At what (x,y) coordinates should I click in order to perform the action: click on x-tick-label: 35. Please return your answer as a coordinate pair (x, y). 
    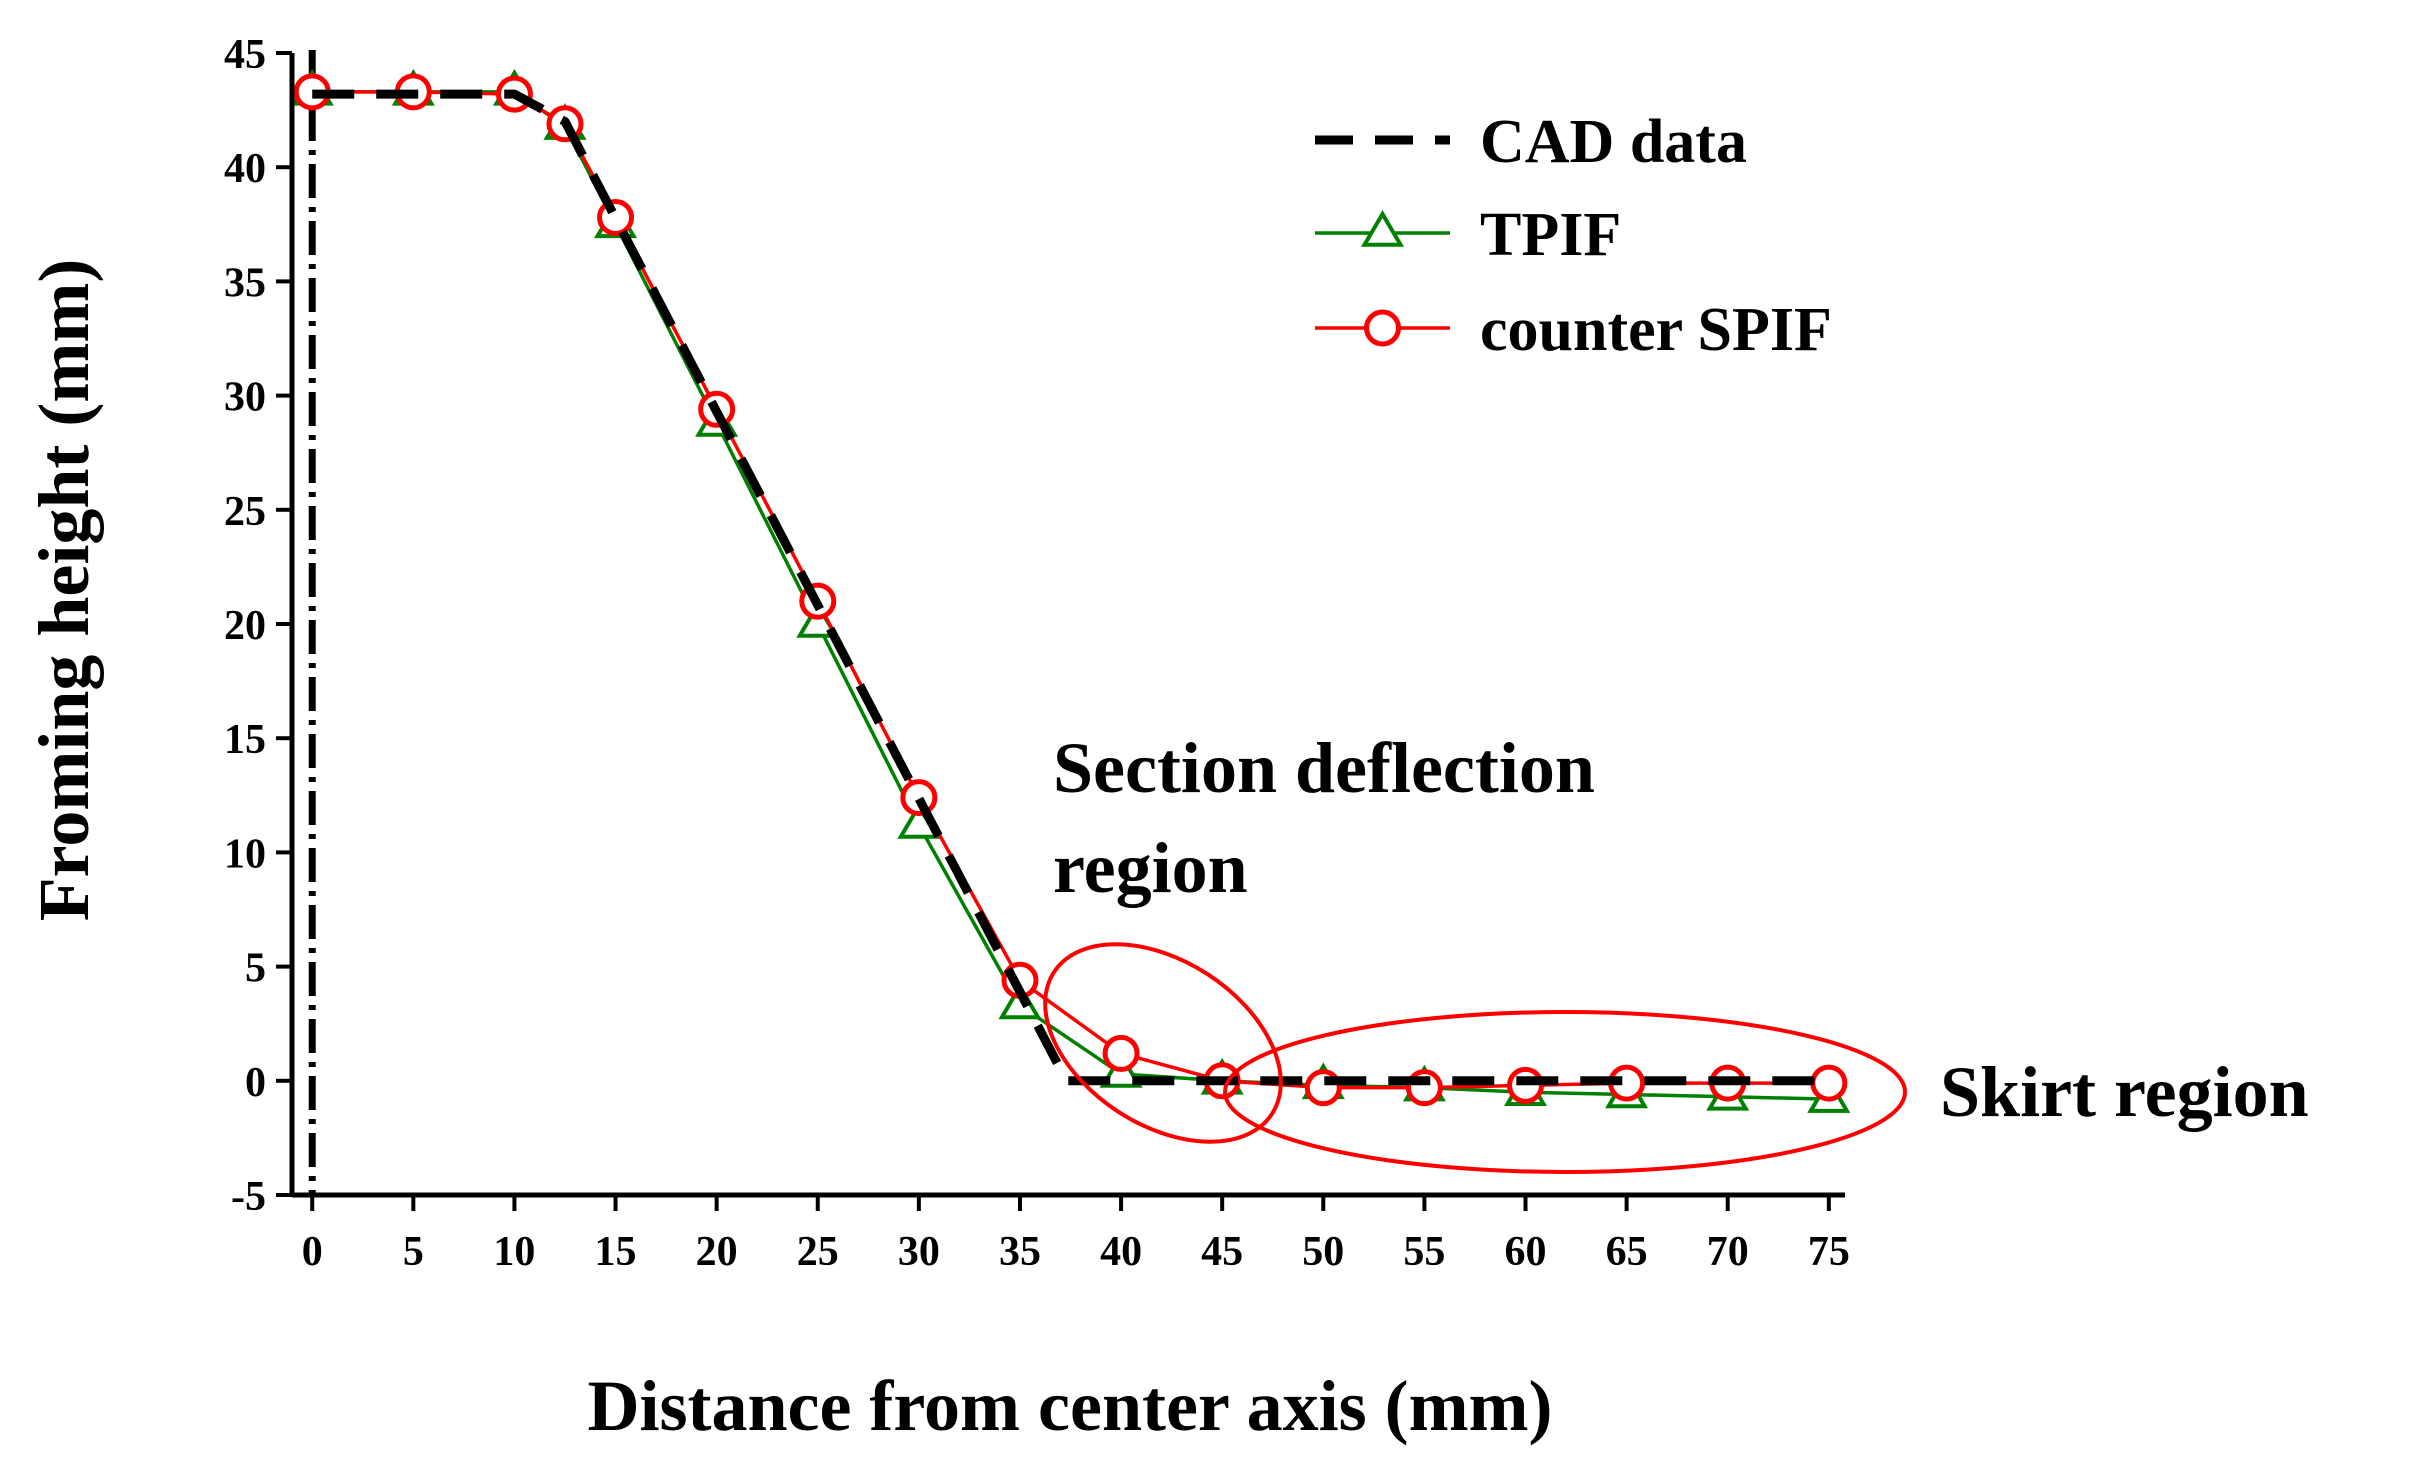
    Looking at the image, I should click on (1020, 1252).